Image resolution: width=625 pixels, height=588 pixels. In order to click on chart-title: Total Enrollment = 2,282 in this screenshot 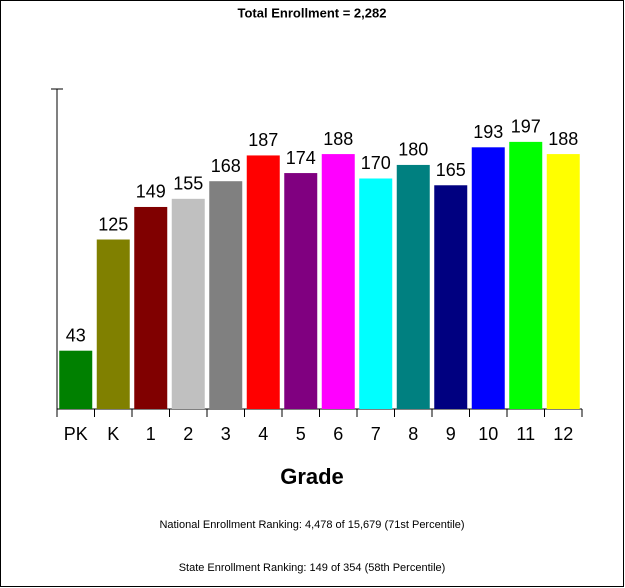, I will do `click(312, 12)`.